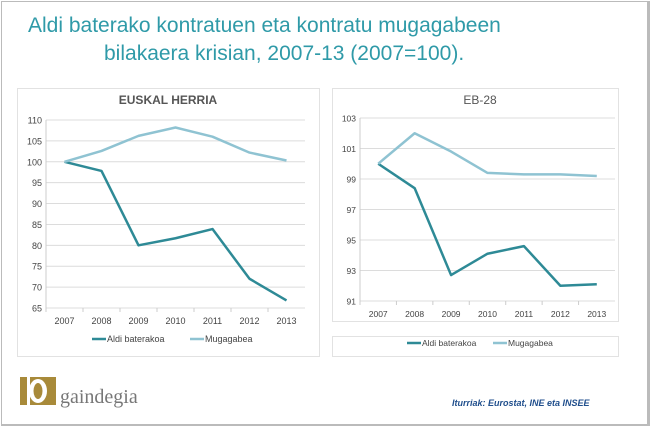  I want to click on gaindegia-logo, so click(40, 393).